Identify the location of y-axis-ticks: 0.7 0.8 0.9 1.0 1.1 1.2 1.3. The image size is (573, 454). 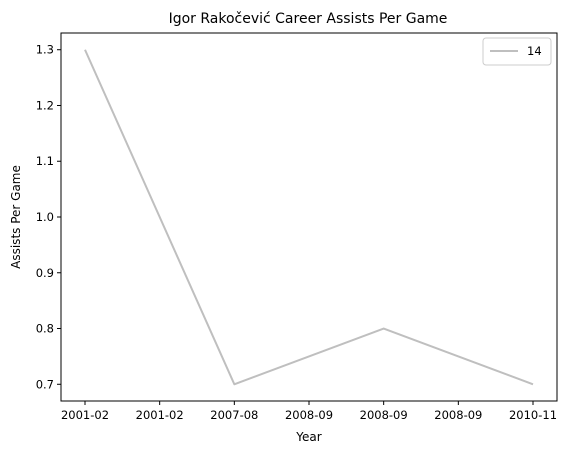
(48, 217).